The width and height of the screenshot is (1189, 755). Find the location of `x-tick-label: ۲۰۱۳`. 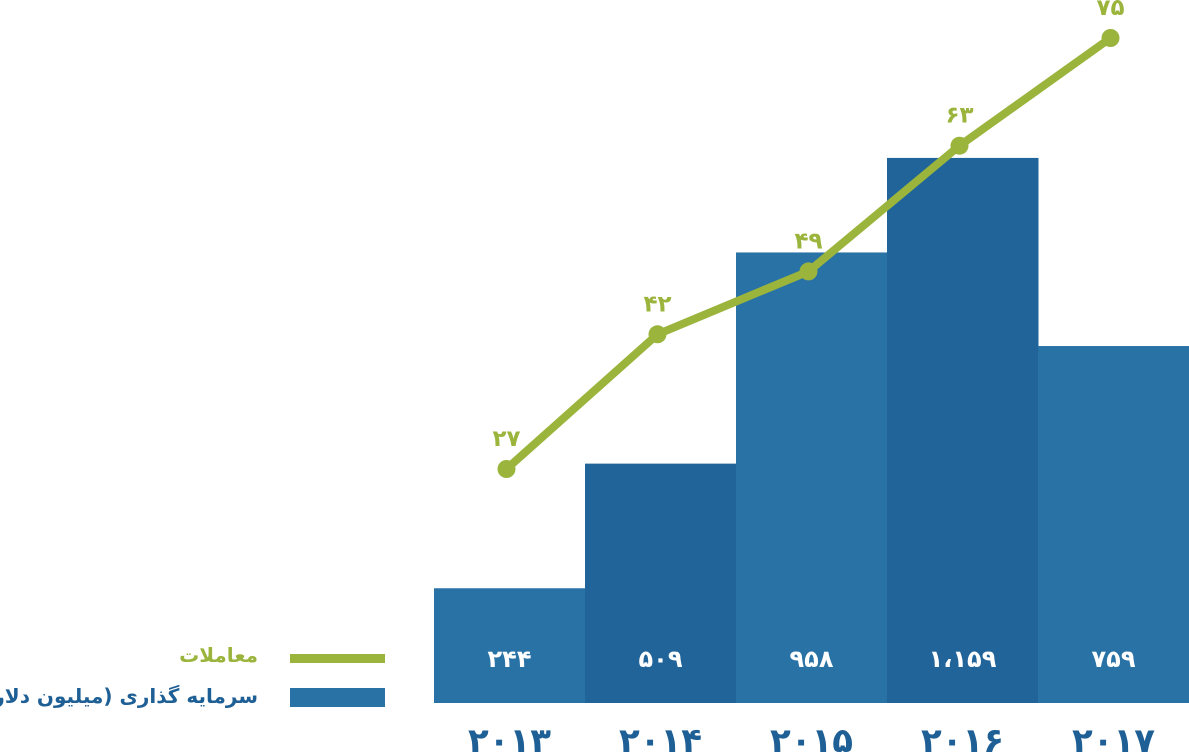

x-tick-label: ۲۰۱۳ is located at coordinates (509, 738).